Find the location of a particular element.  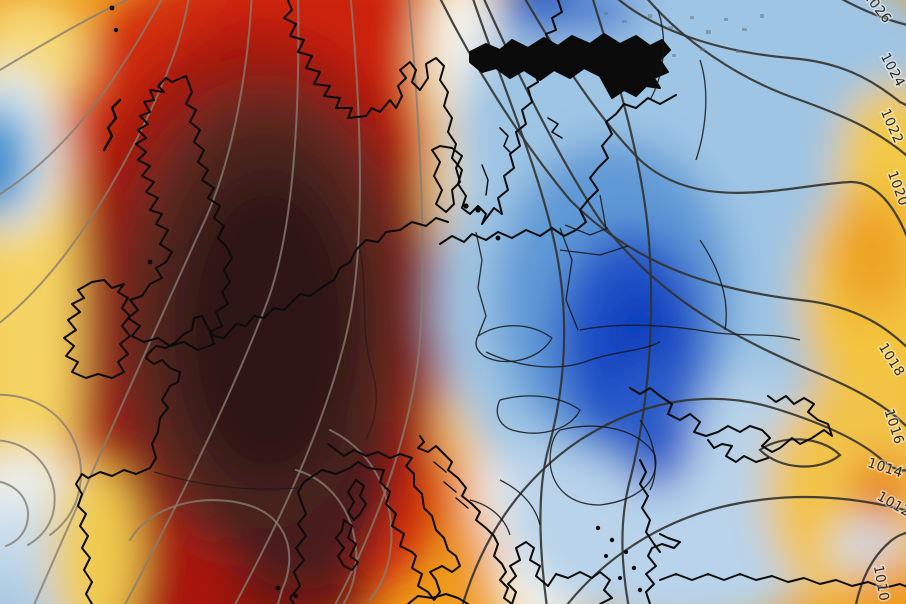

coastline-turkey-north is located at coordinates (782, 581).